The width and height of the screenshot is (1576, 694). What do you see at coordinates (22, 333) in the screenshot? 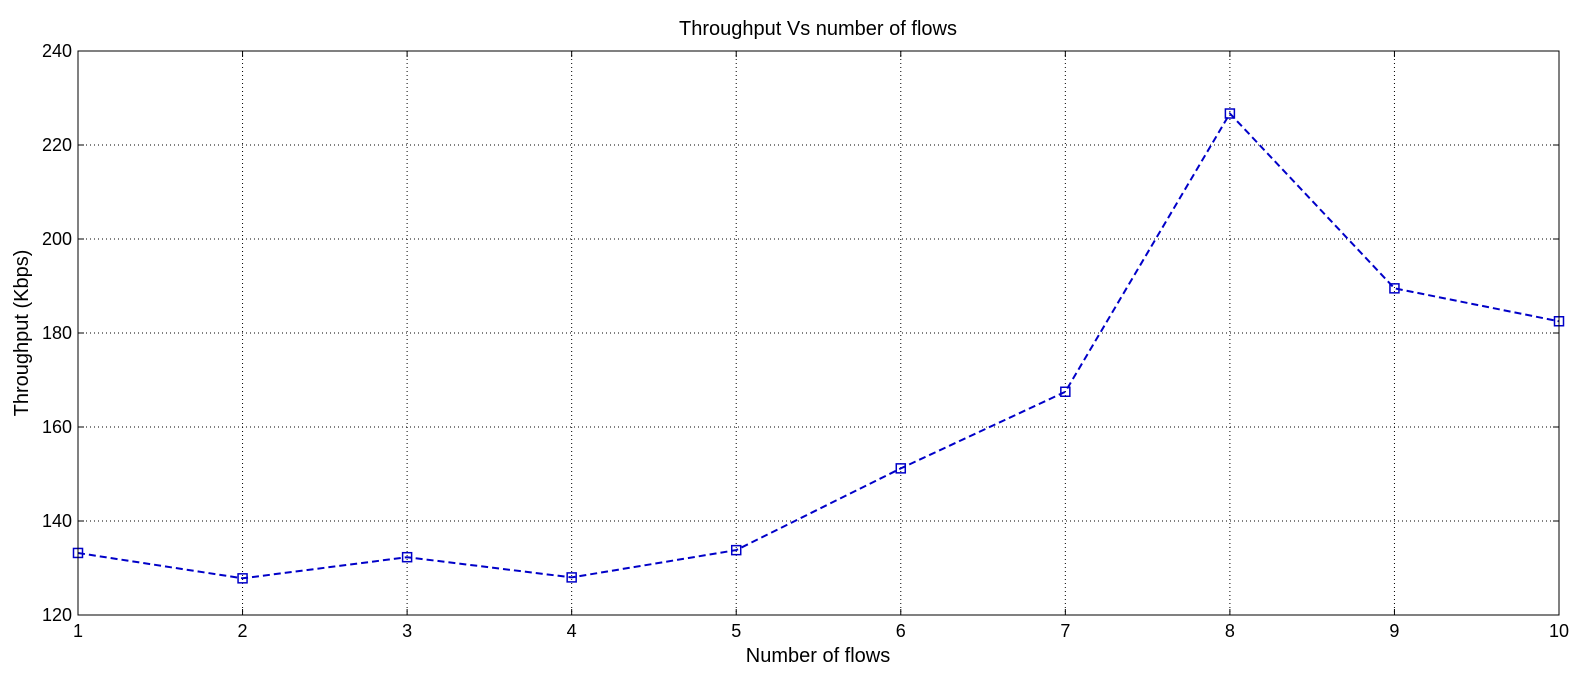
I see `y-axis-label: Throughput (Kbps)` at bounding box center [22, 333].